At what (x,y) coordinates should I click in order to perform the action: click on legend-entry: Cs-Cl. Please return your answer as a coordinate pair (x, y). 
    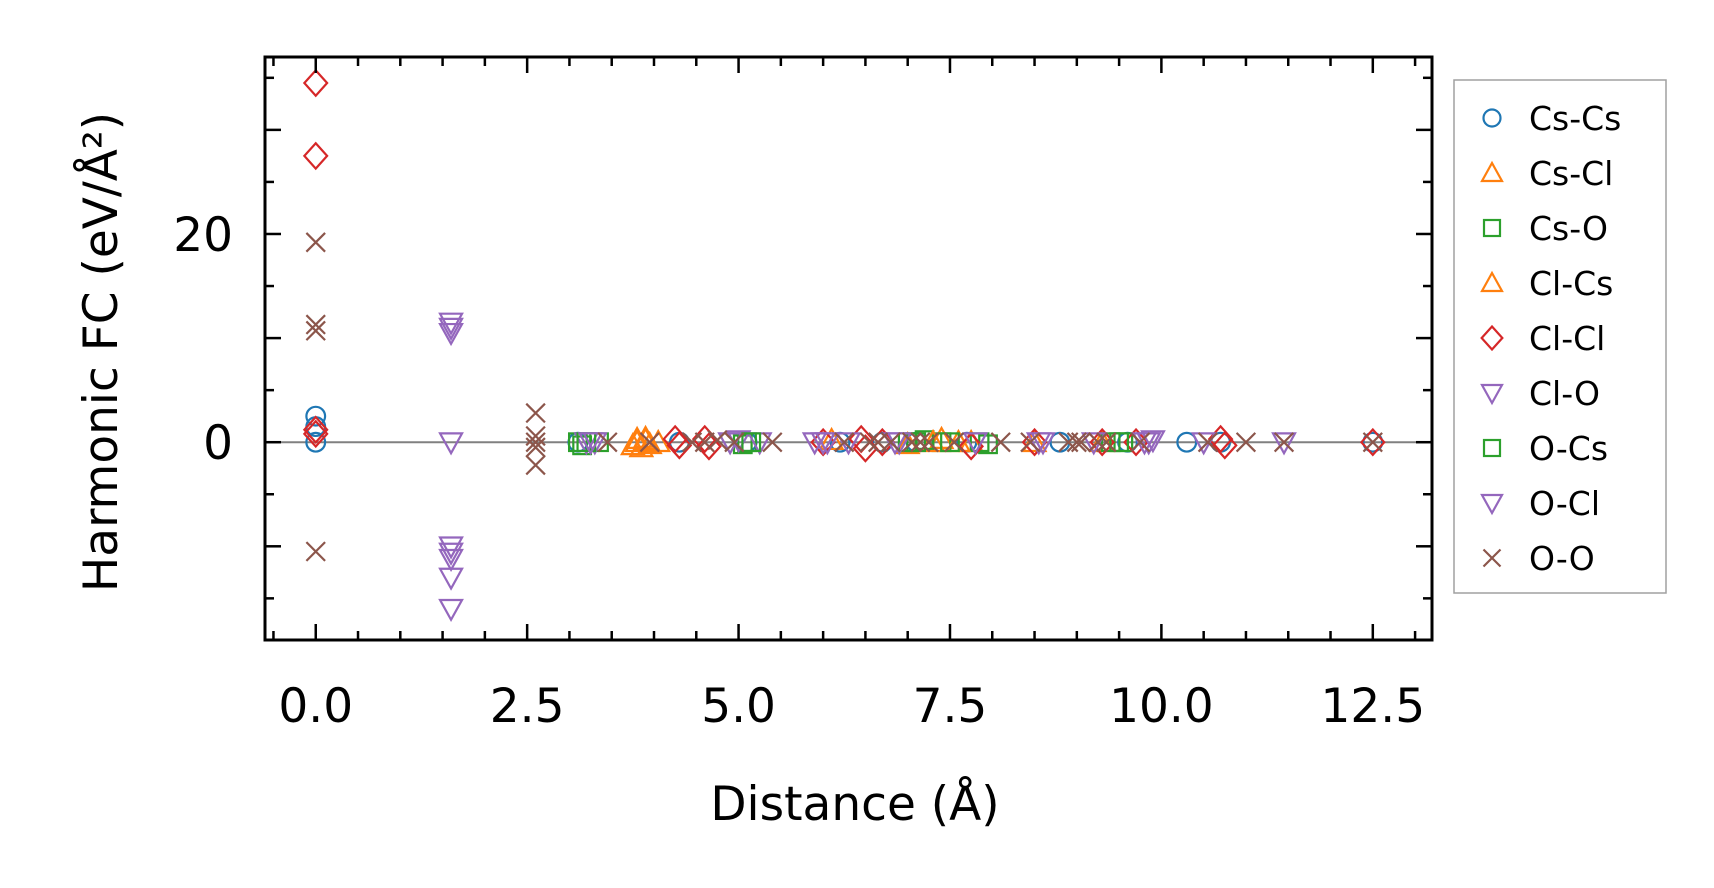
    Looking at the image, I should click on (1546, 173).